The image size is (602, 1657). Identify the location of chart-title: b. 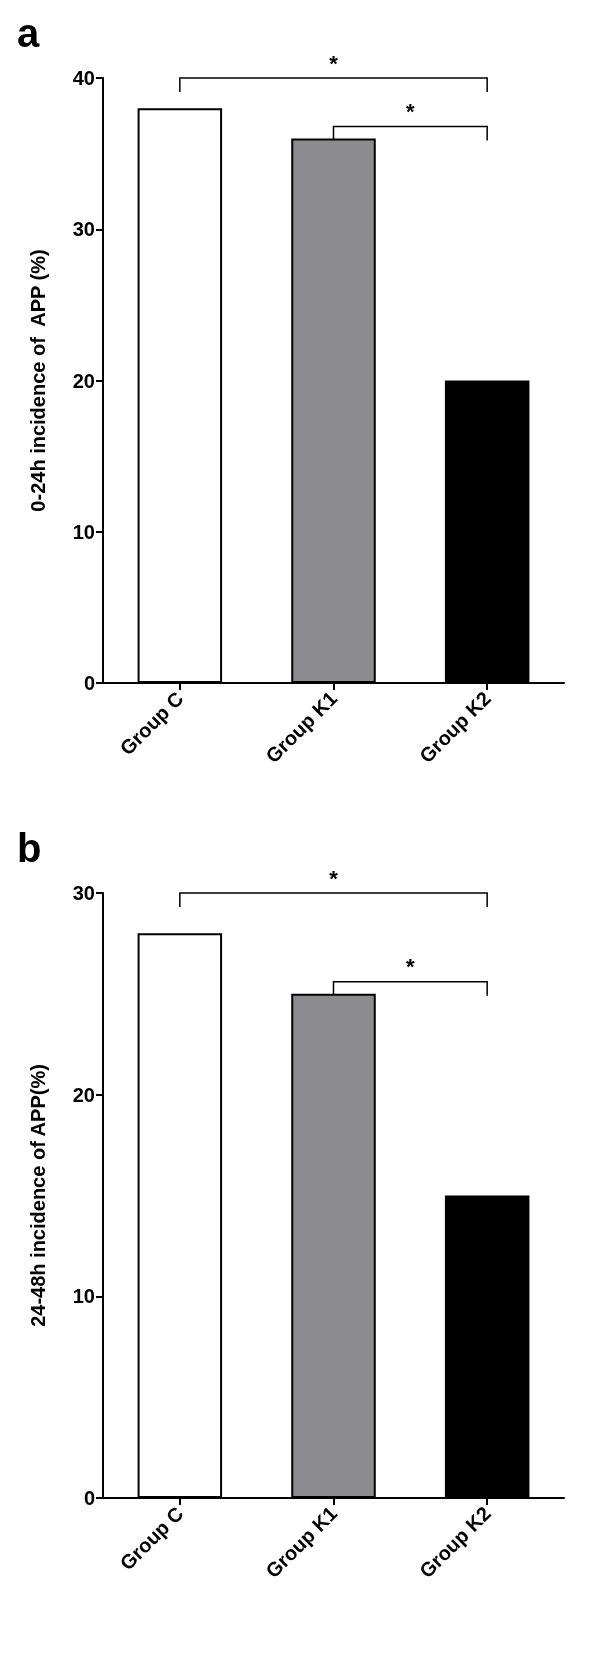
(29, 848).